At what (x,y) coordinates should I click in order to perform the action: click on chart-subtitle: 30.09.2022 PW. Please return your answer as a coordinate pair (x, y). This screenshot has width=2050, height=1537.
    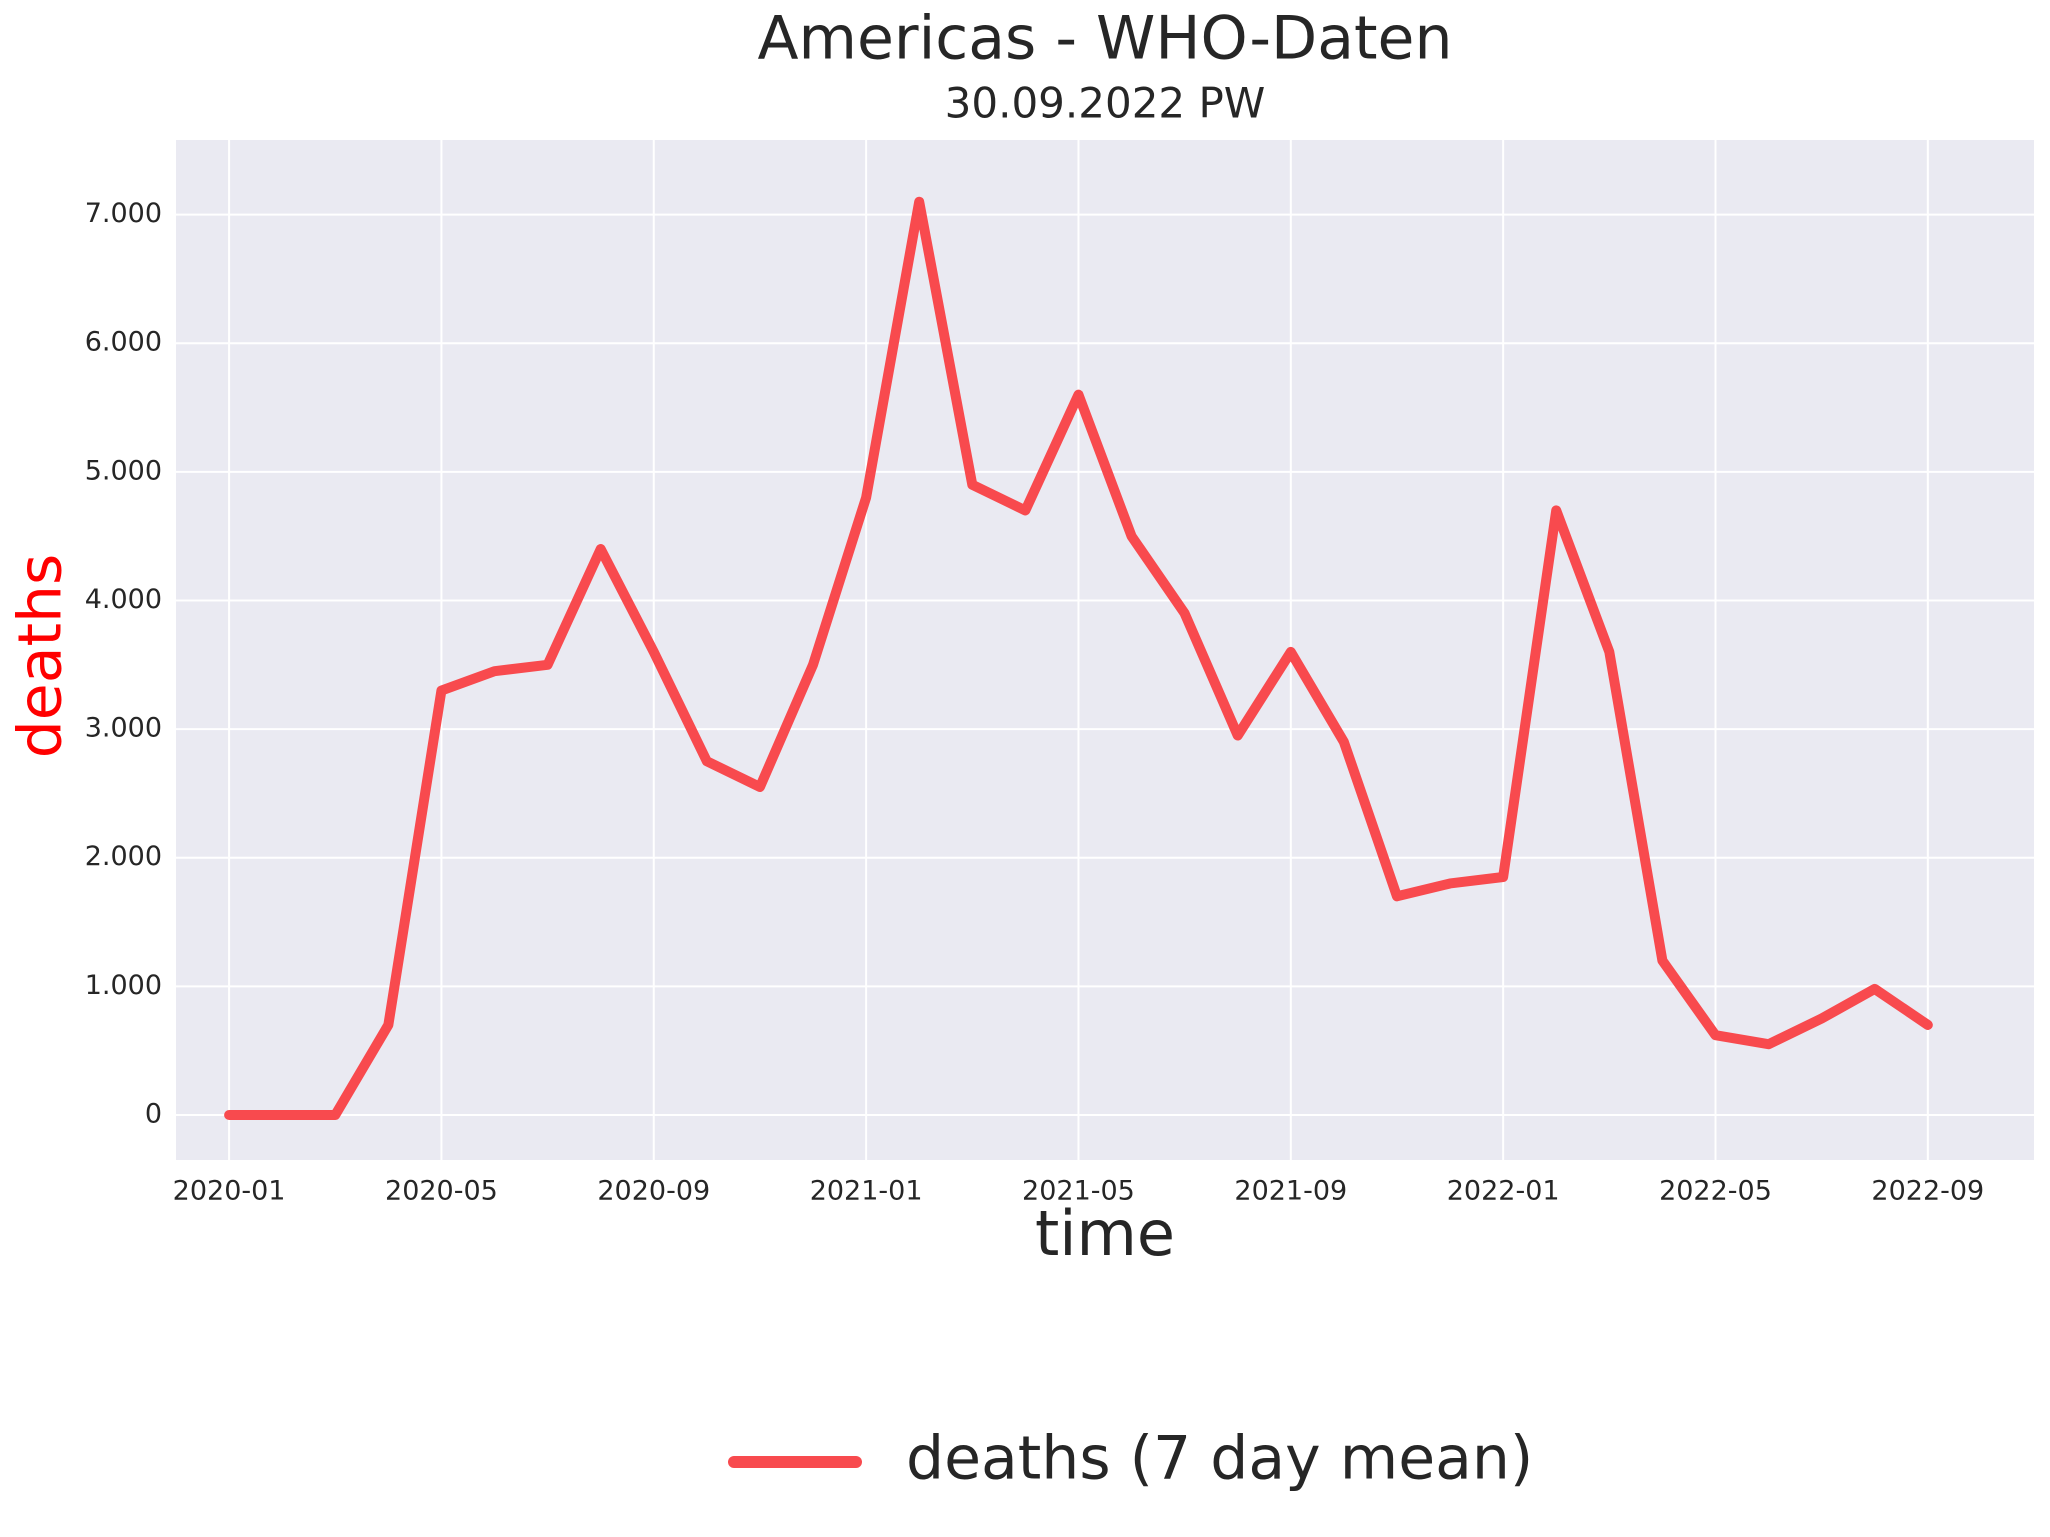
    Looking at the image, I should click on (1105, 103).